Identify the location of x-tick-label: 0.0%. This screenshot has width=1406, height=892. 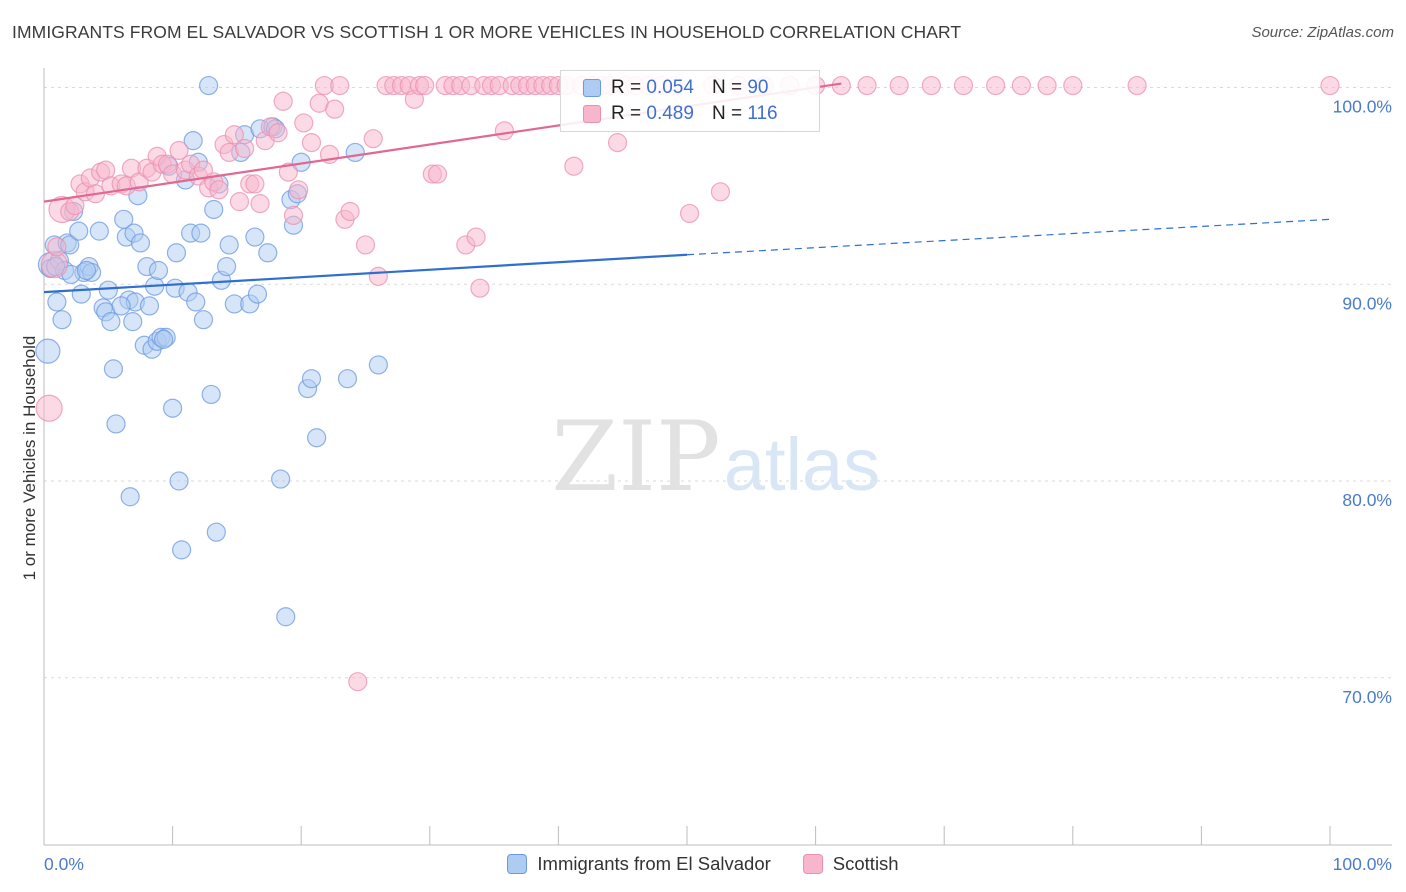
(64, 864).